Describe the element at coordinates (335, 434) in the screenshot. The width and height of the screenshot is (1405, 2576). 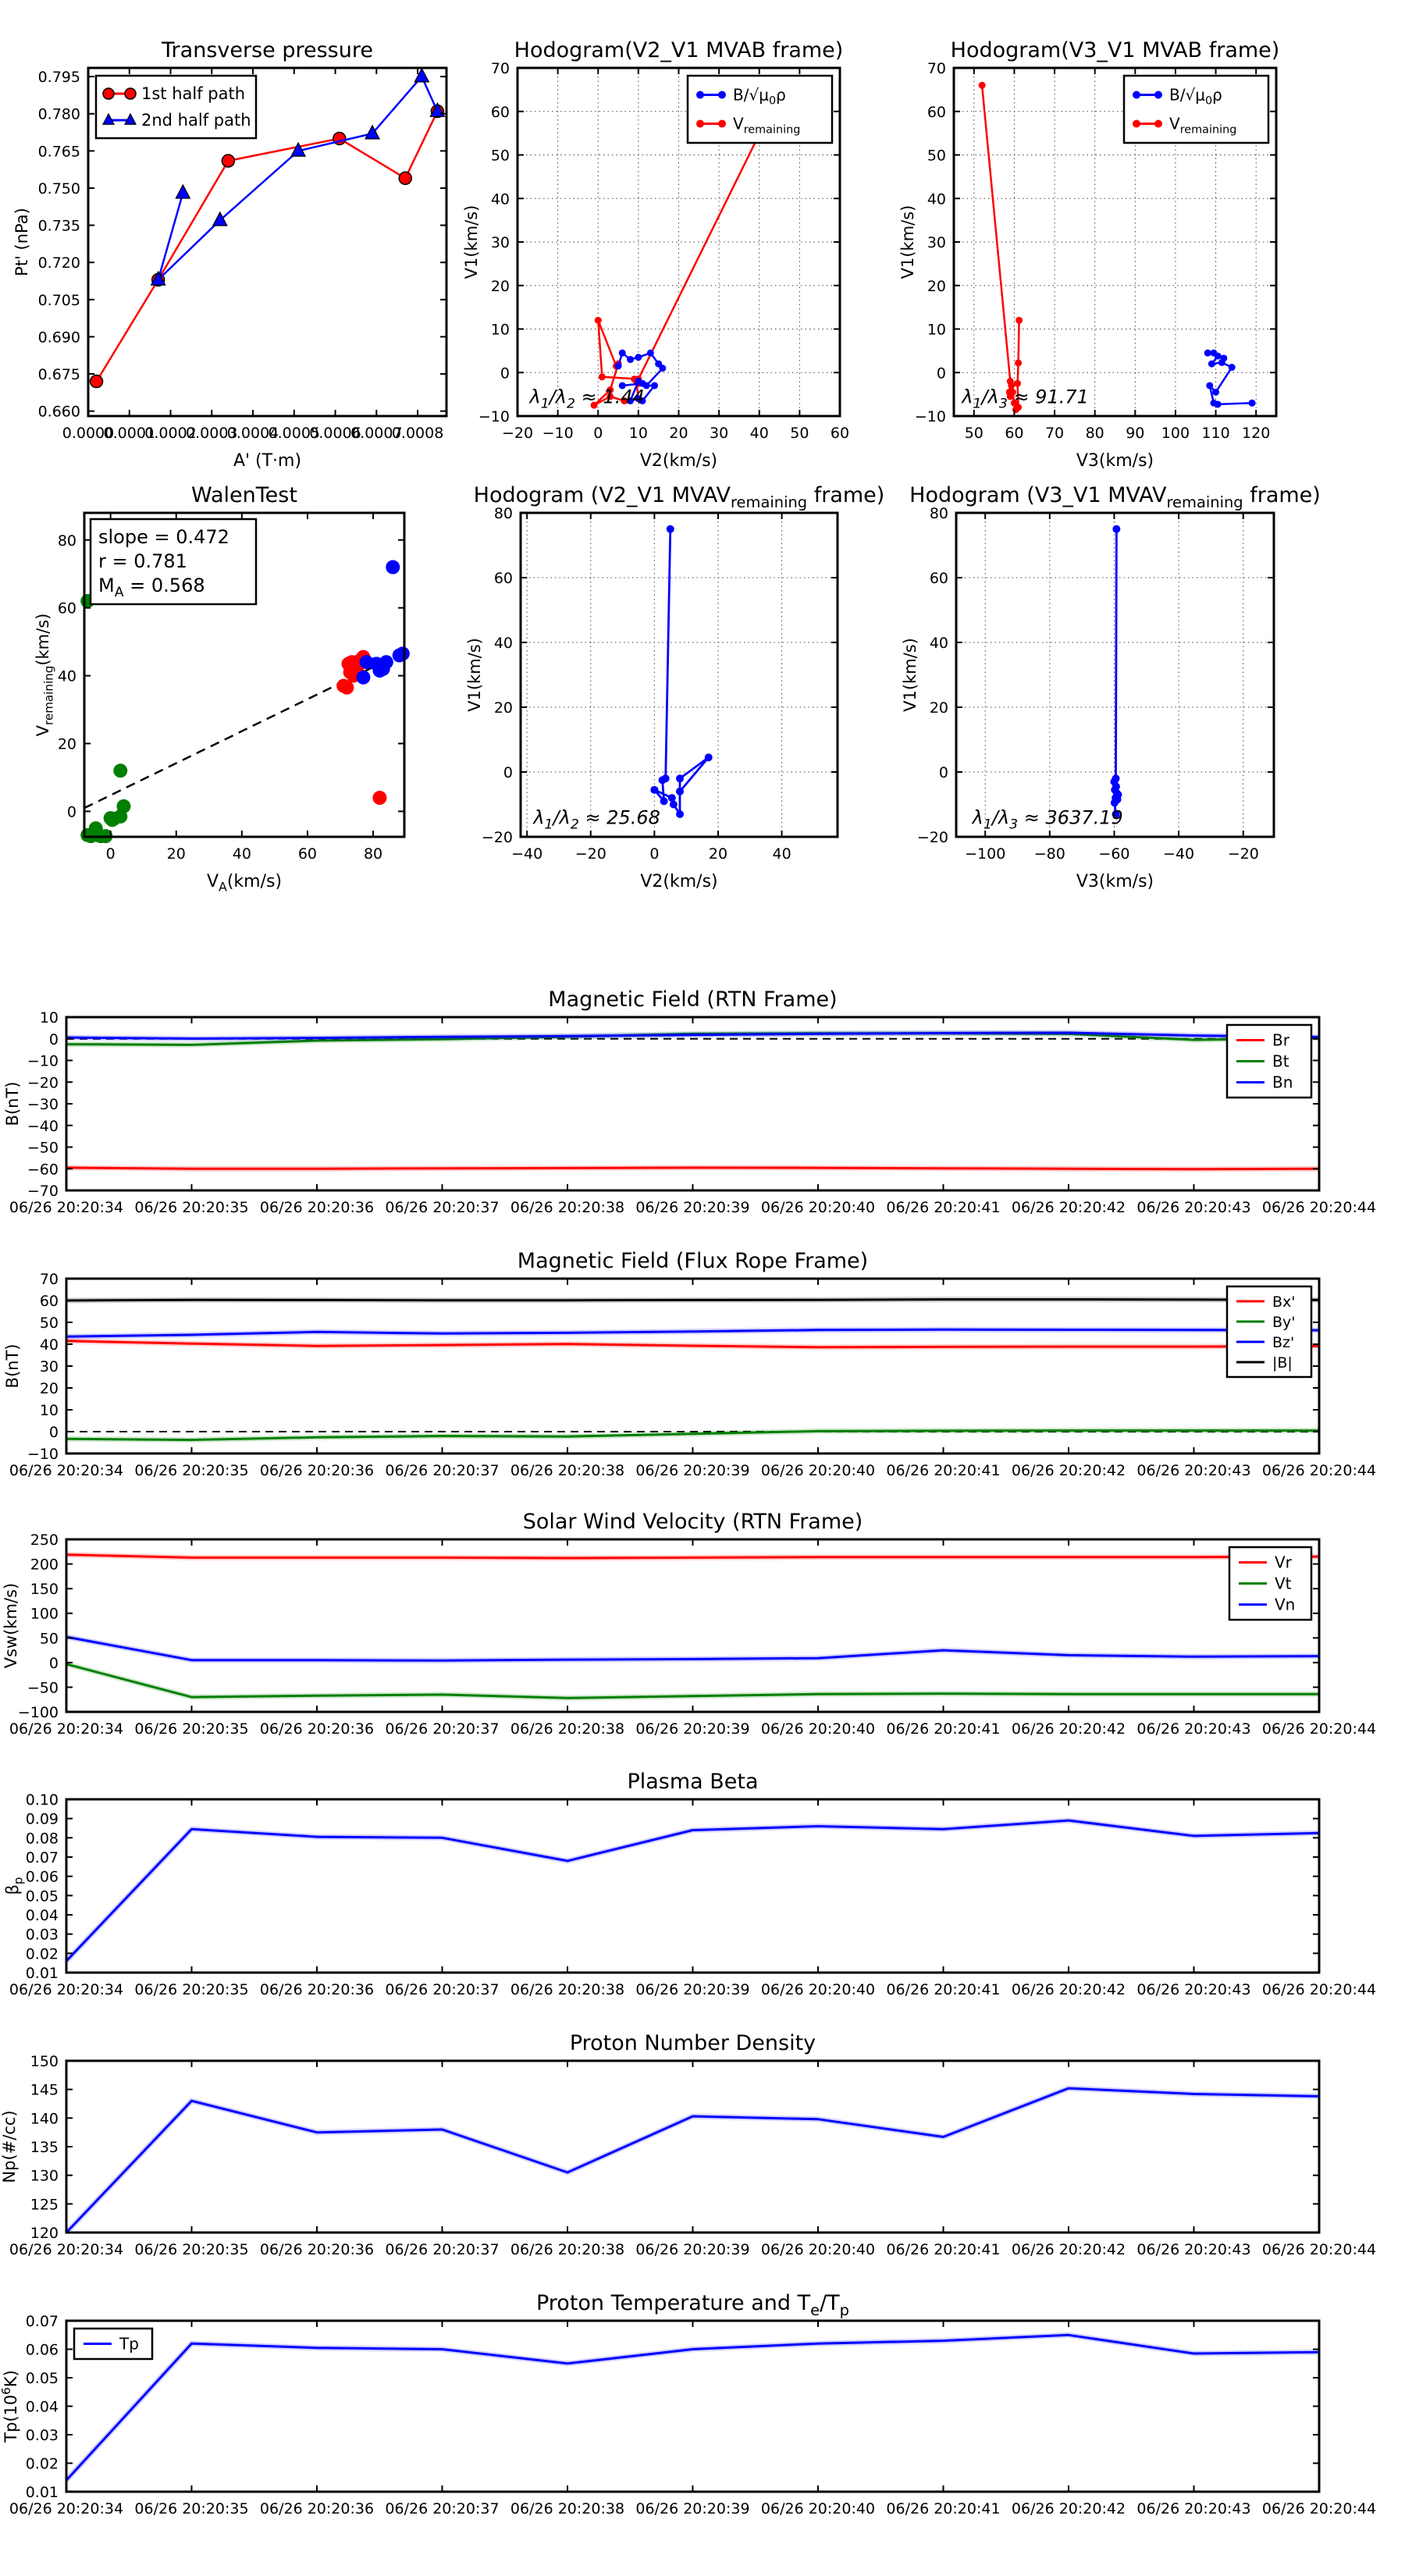
I see `x-tick-label: 0.0006` at that location.